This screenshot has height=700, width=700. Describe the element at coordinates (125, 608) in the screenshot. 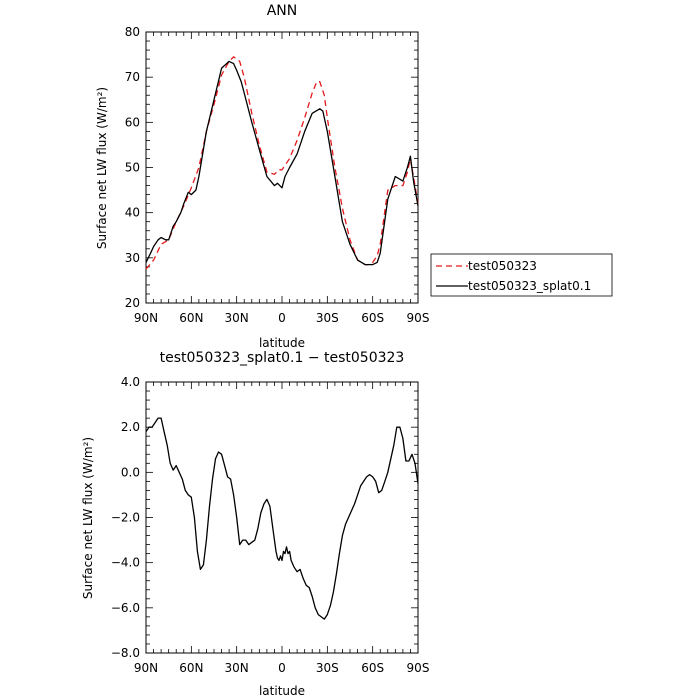

I see `bottom-y-tick-label: −6.0` at that location.